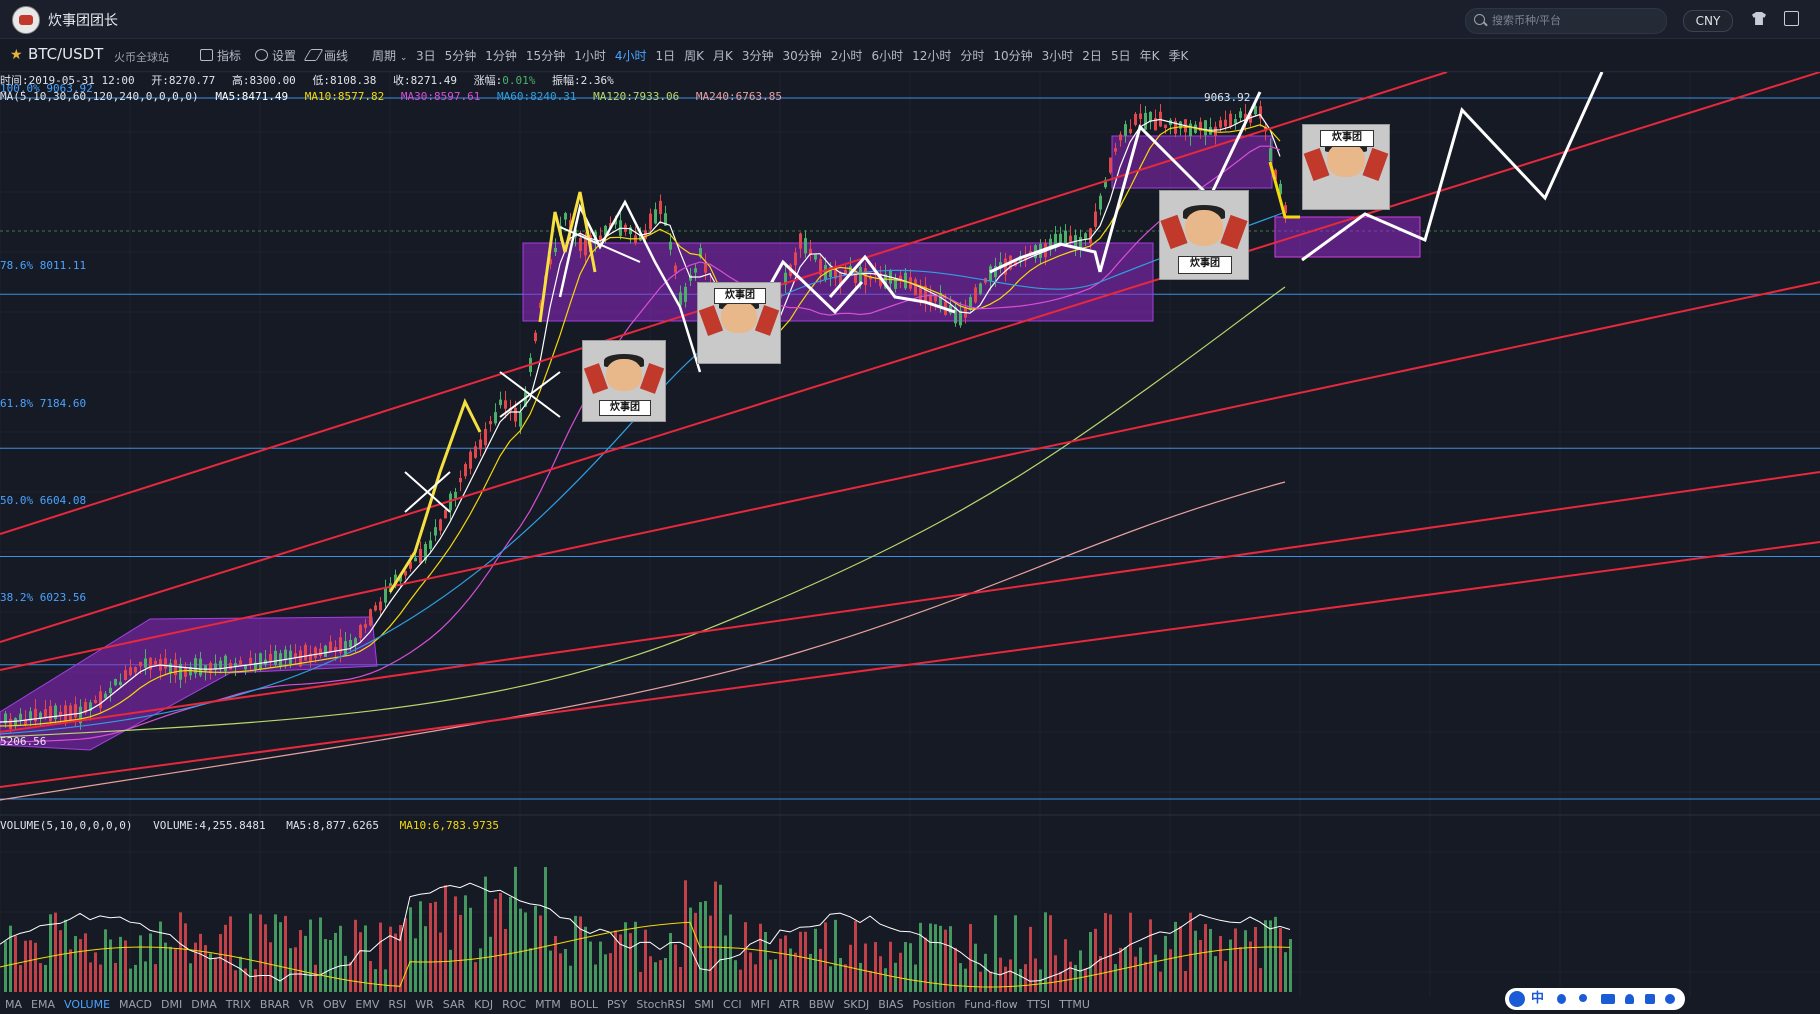  I want to click on indicator-tab: MTM, so click(548, 1004).